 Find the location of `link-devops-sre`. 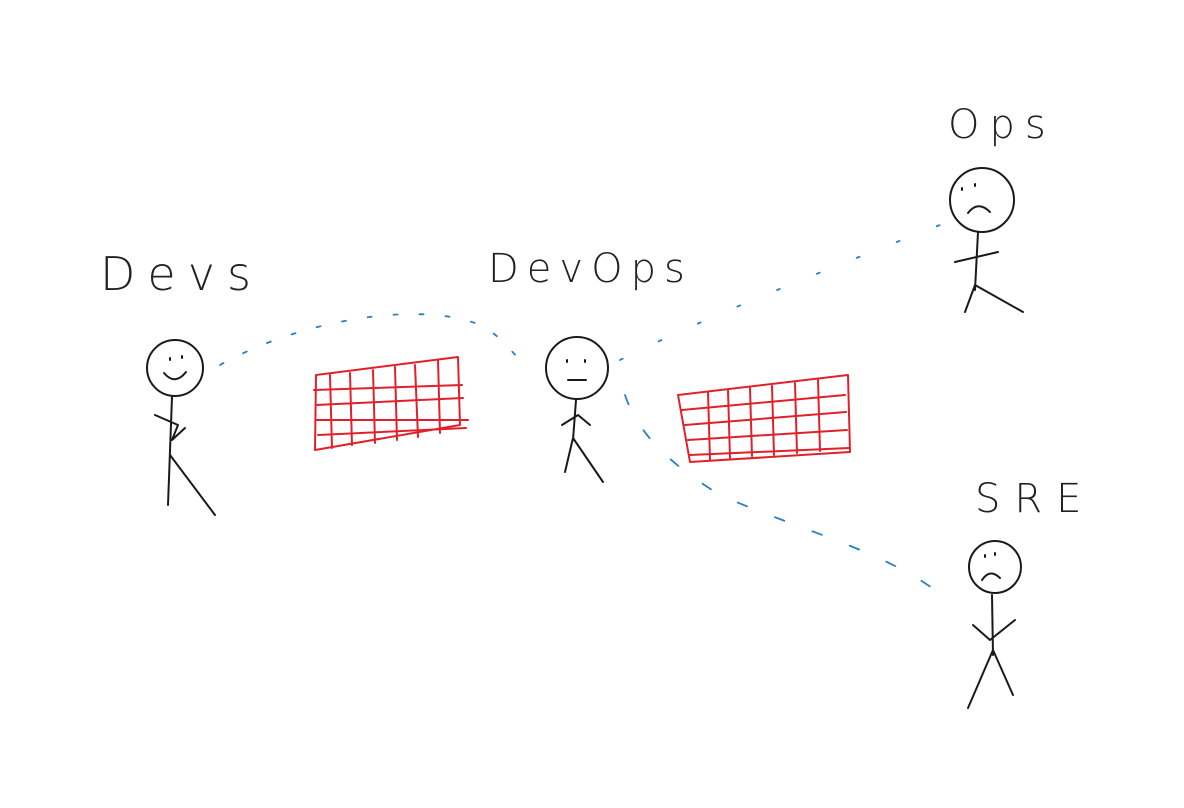

link-devops-sre is located at coordinates (780, 492).